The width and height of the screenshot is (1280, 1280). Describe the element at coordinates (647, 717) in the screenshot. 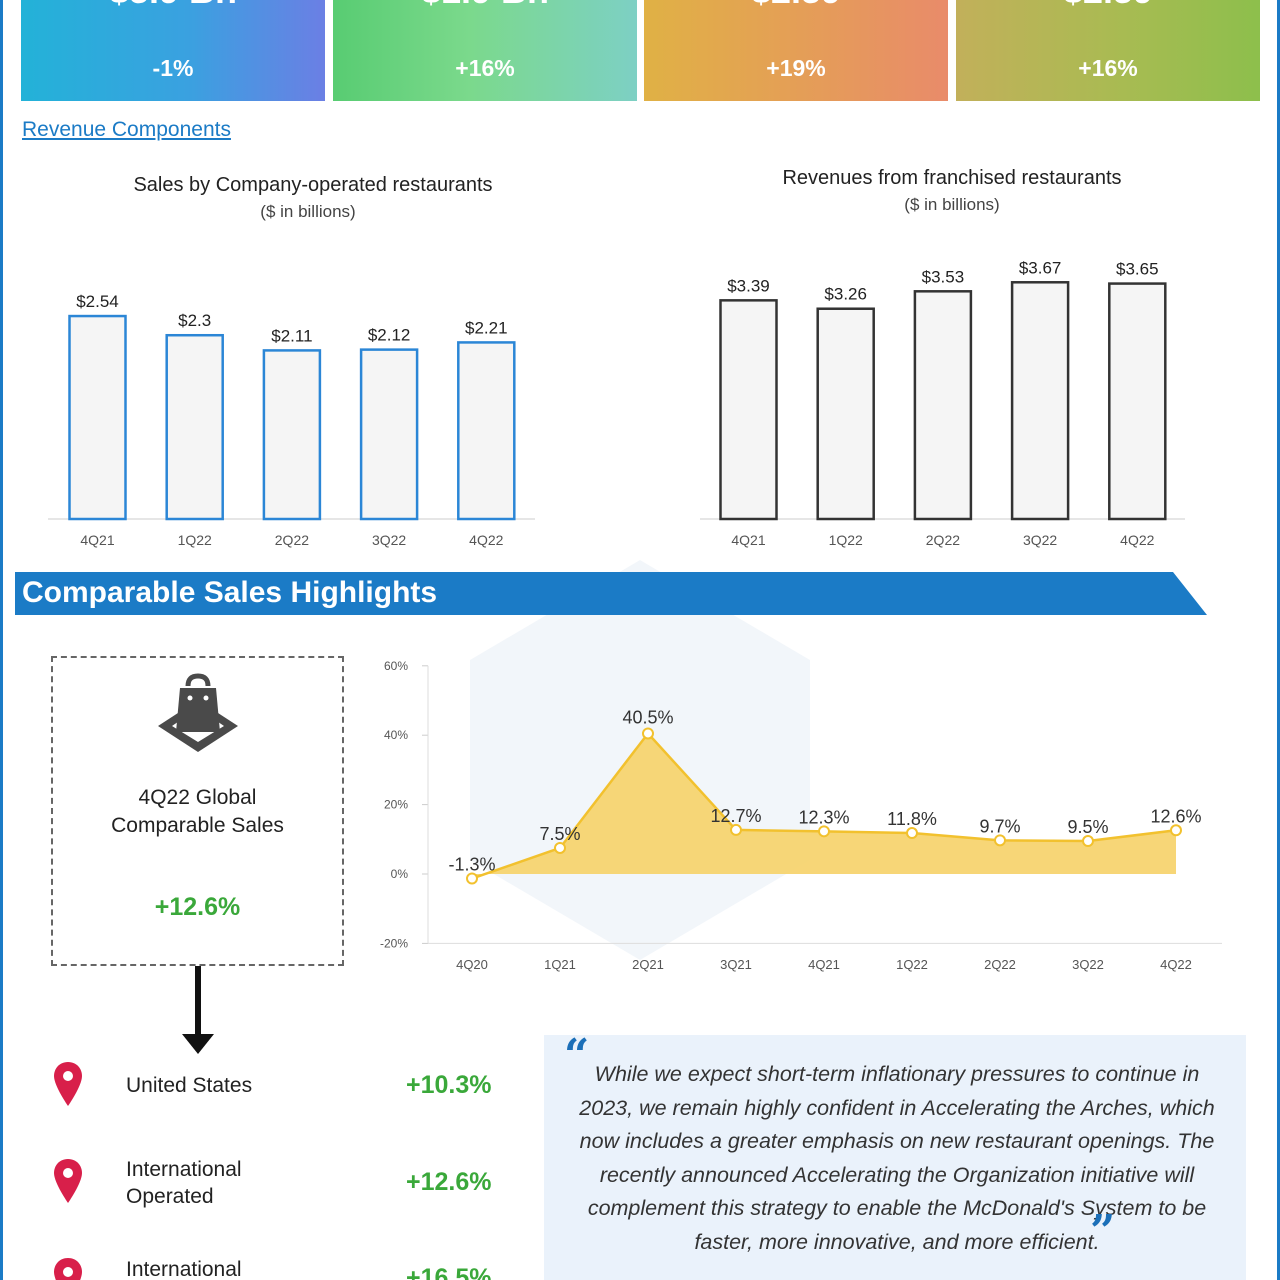

I see `data-label: 40.5%` at that location.